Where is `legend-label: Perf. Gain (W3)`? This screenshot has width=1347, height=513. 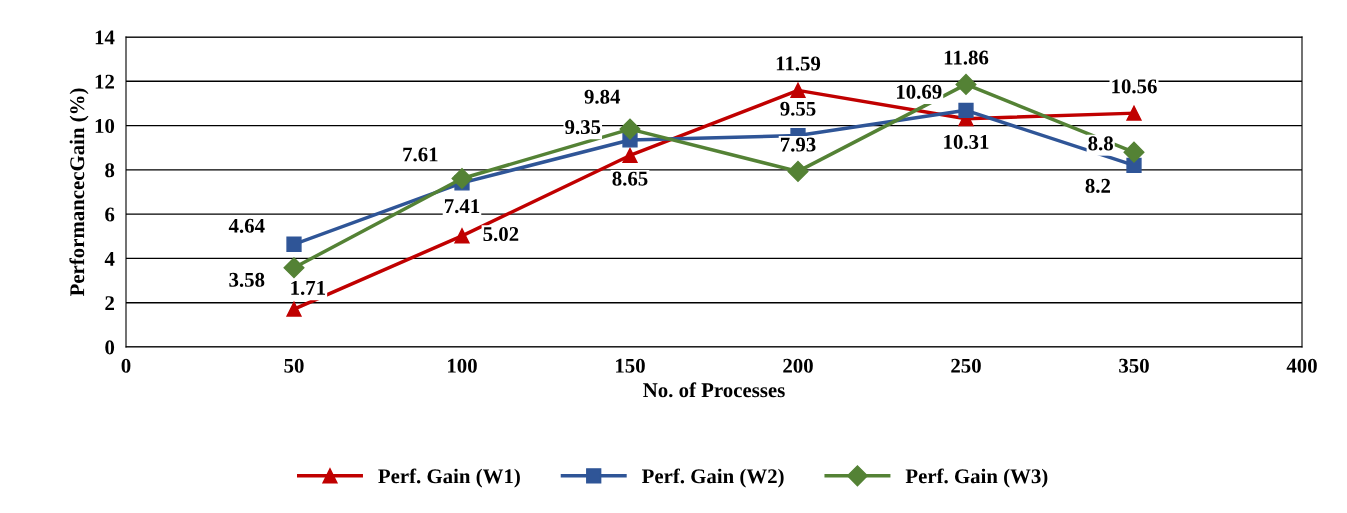 legend-label: Perf. Gain (W3) is located at coordinates (976, 478).